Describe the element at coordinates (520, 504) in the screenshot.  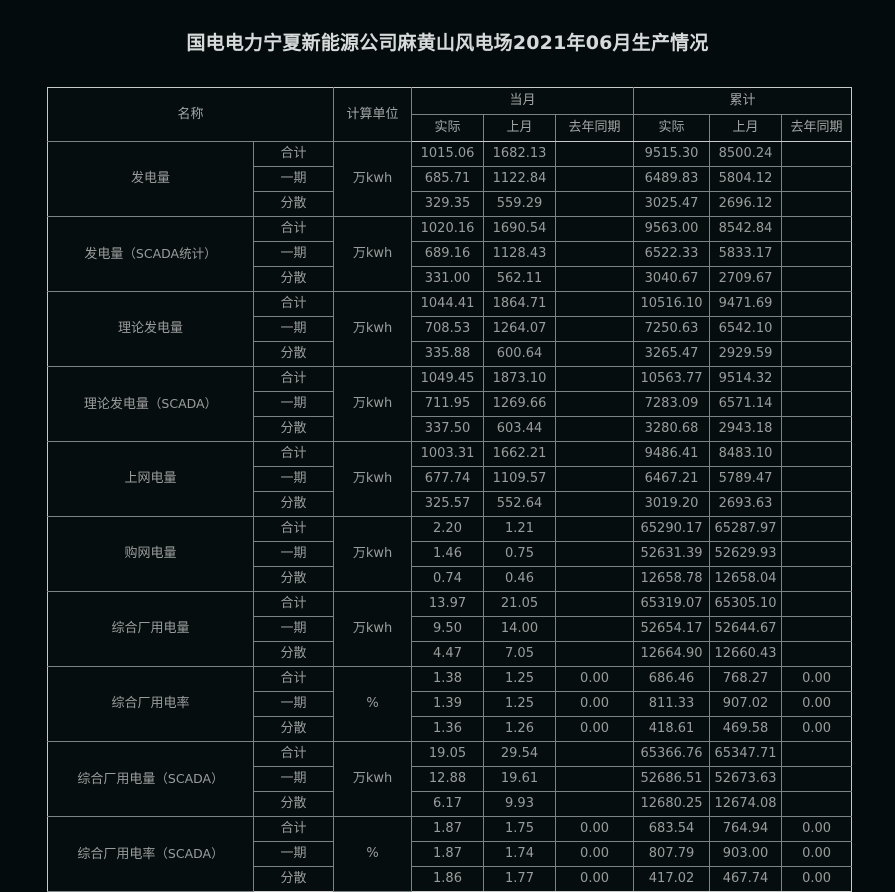
I see `cell-month-prev: 552.64` at that location.